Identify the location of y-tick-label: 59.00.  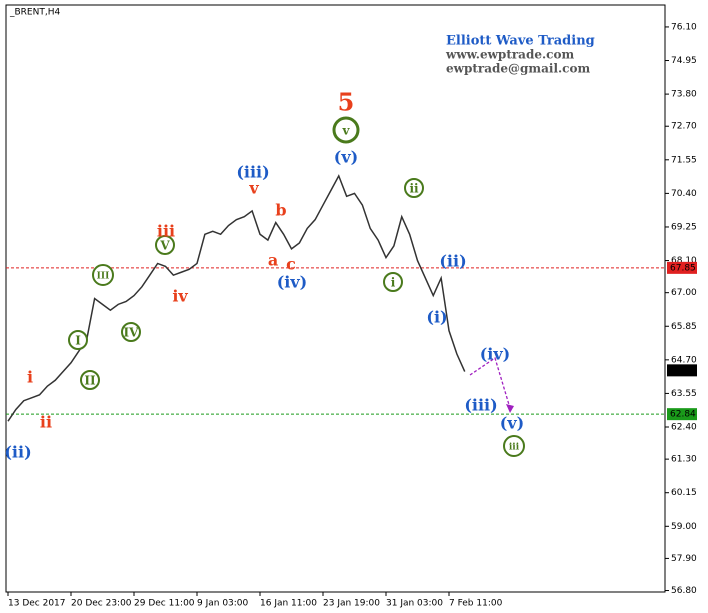
(684, 527).